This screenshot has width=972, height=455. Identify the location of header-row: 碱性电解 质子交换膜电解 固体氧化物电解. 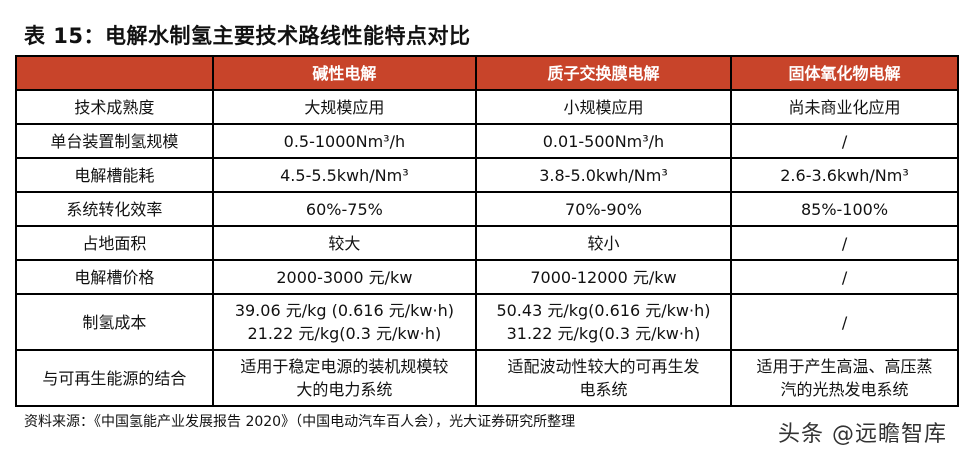
(487, 73).